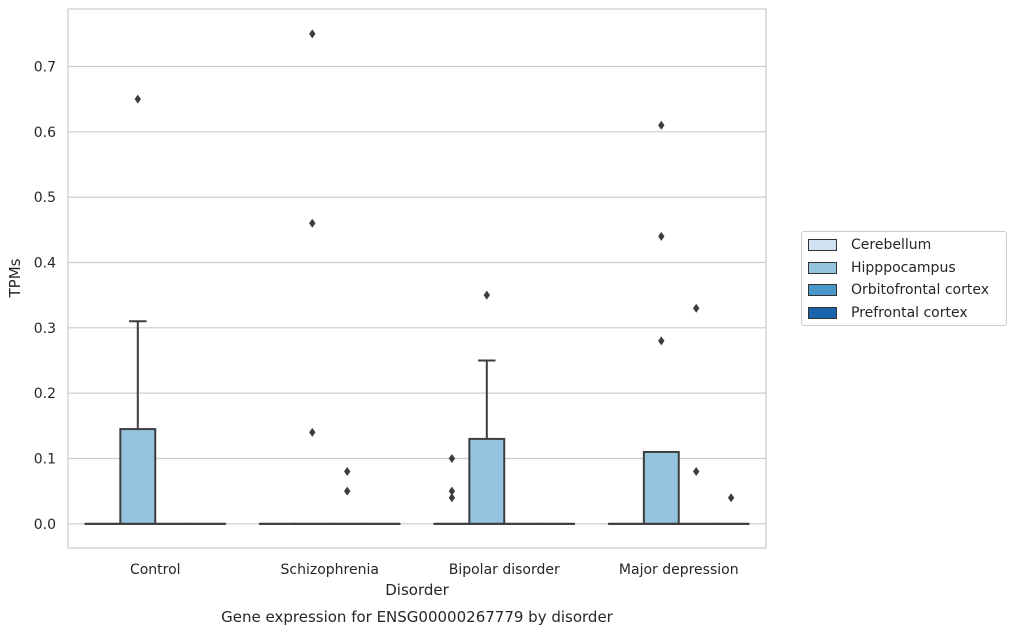  I want to click on legend-swatch-hippocampus, so click(822, 268).